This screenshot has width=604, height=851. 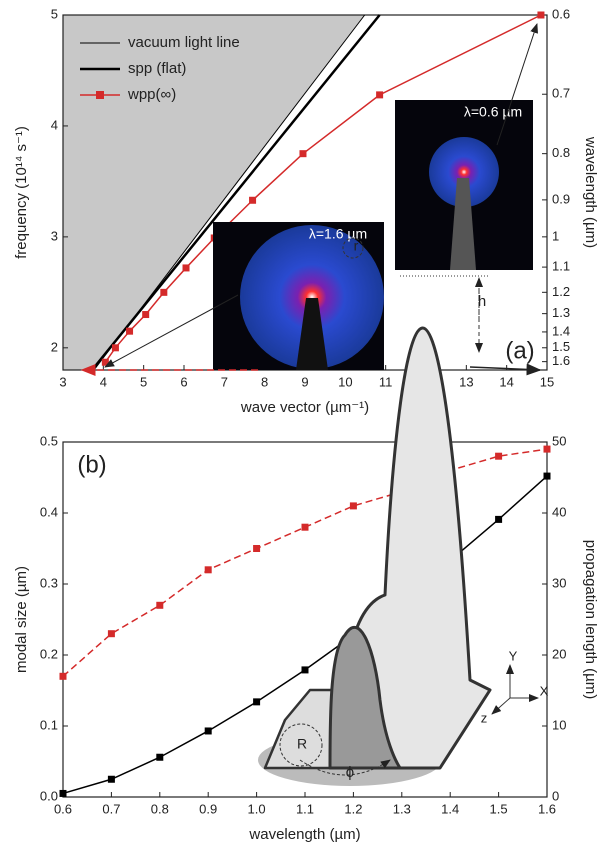 What do you see at coordinates (561, 13) in the screenshot?
I see `y2-tick-label: 0.6` at bounding box center [561, 13].